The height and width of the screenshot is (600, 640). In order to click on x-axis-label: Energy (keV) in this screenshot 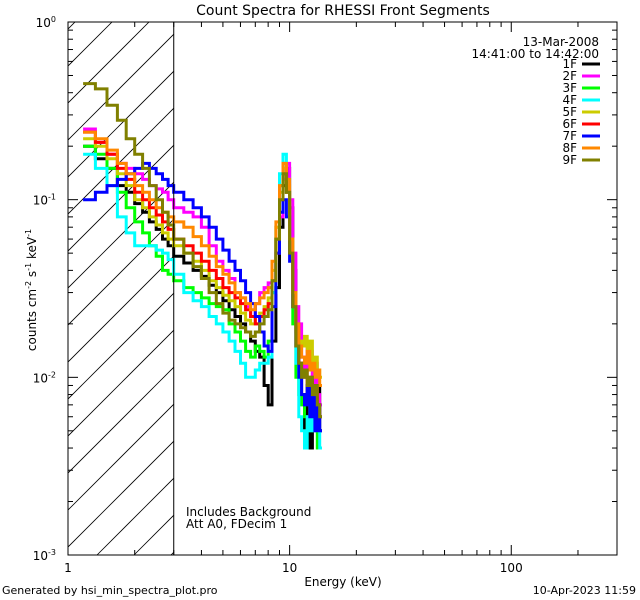, I will do `click(342, 582)`.